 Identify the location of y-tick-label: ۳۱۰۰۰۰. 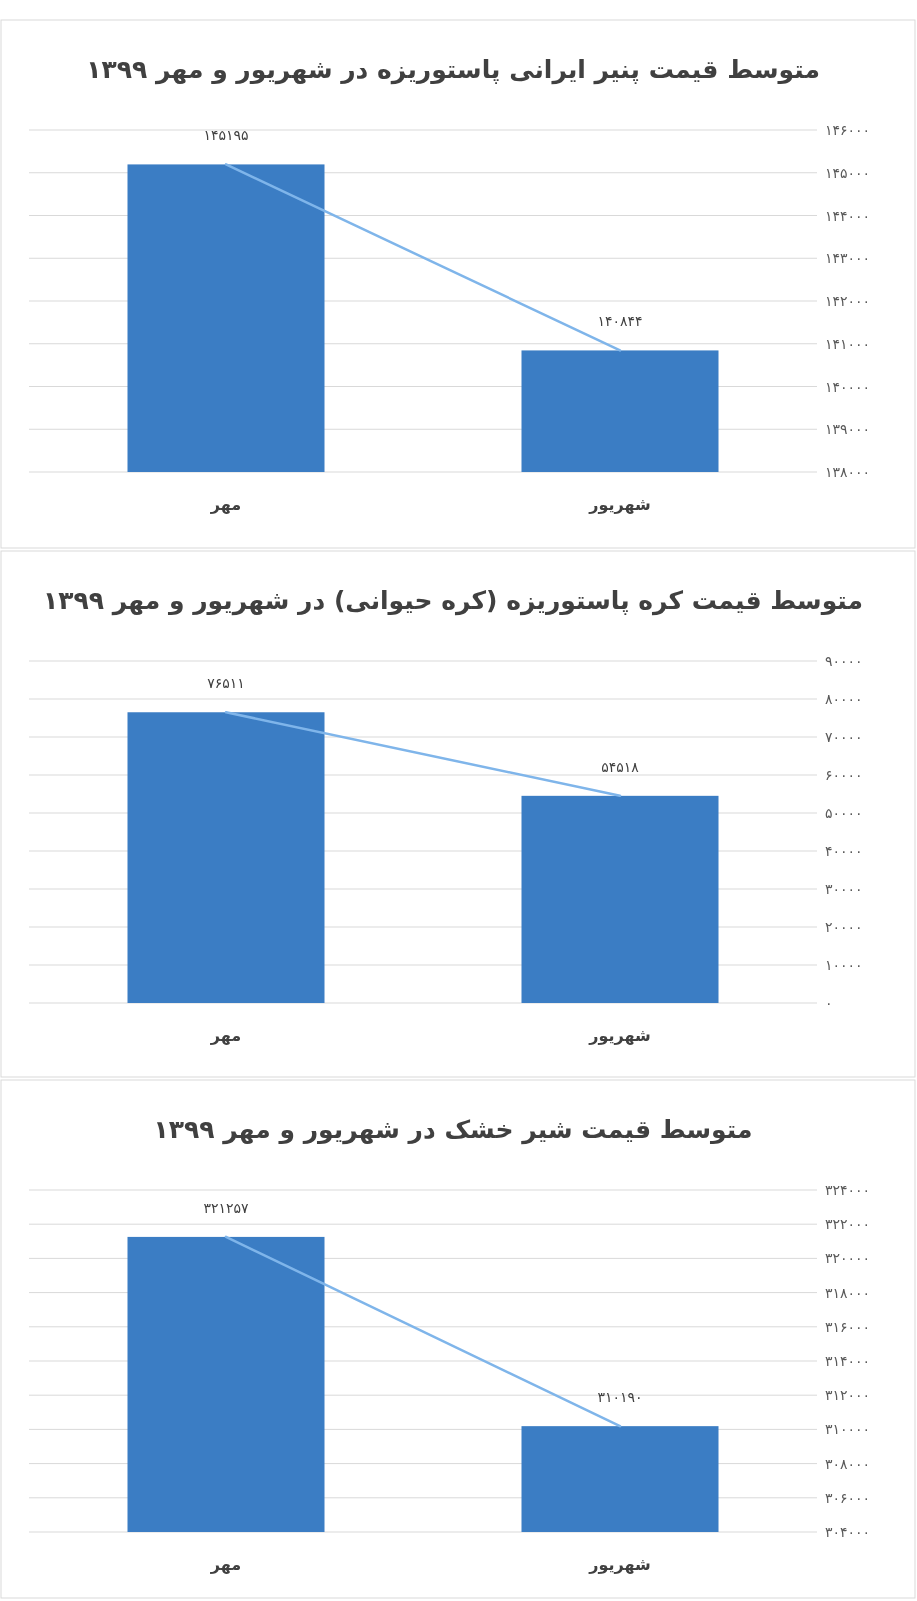
(848, 1429).